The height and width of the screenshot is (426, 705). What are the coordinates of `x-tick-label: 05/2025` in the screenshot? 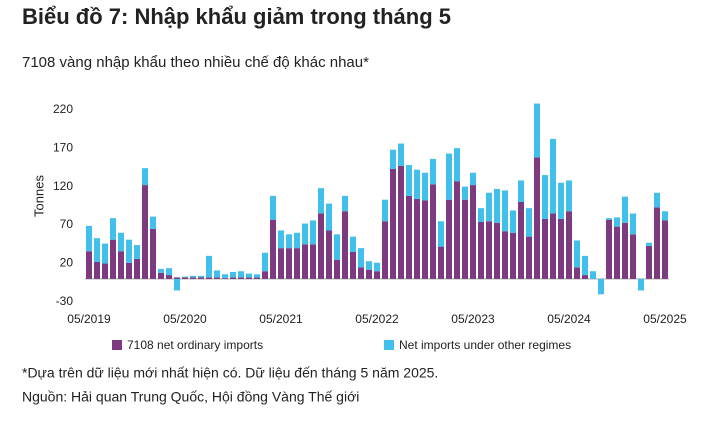 It's located at (665, 319).